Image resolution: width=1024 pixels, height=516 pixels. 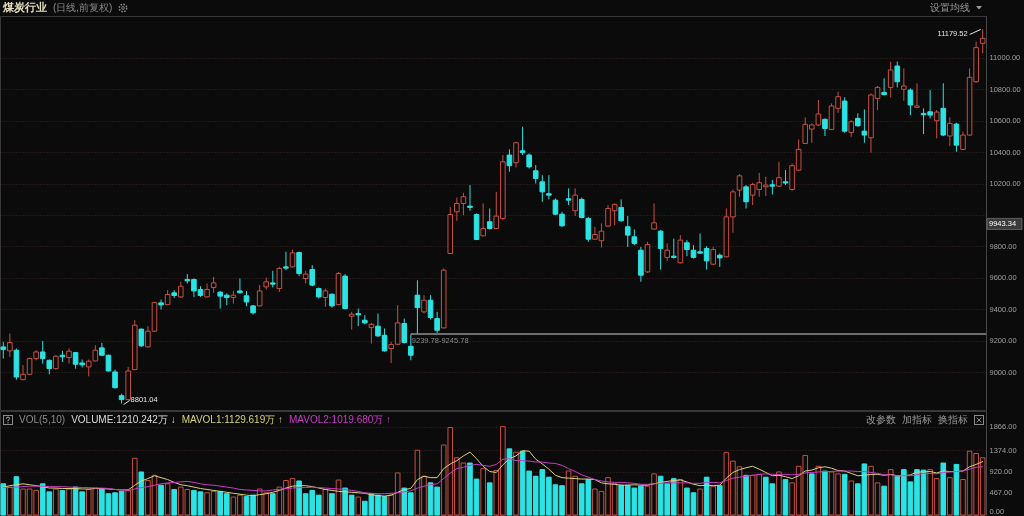 I want to click on annotation: 换指标, so click(x=953, y=420).